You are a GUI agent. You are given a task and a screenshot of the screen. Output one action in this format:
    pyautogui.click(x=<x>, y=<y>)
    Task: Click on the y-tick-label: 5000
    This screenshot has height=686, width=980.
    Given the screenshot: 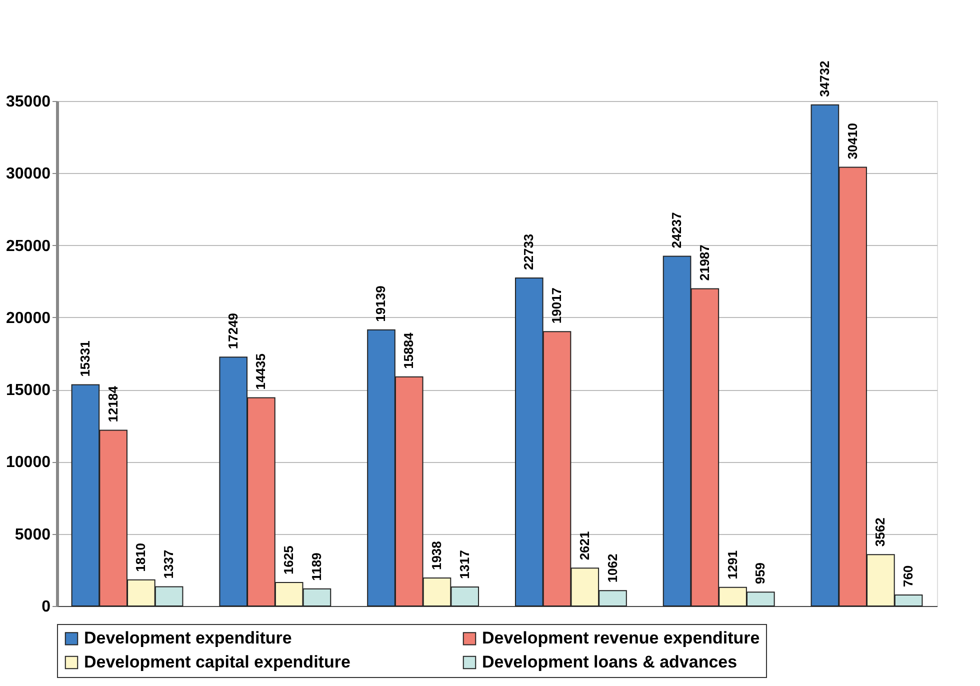 What is the action you would take?
    pyautogui.click(x=32, y=535)
    